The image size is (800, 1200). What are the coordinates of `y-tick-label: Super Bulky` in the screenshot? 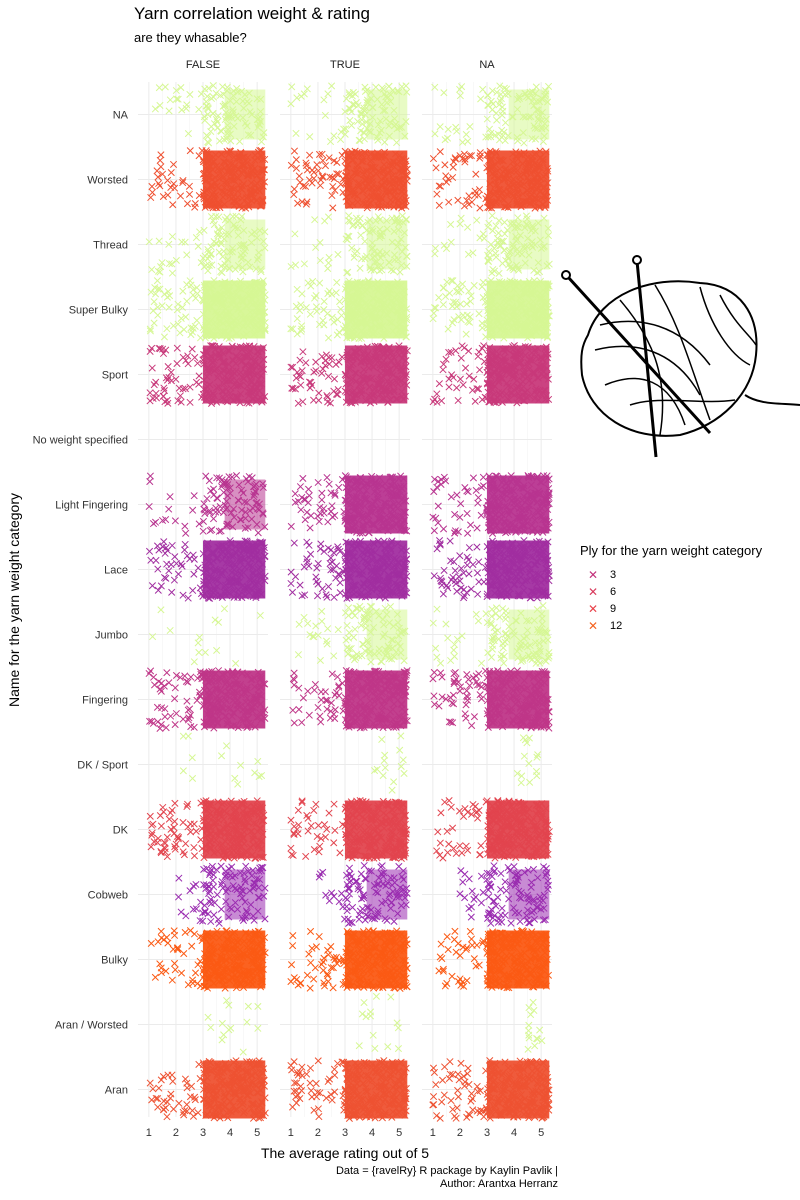 It's located at (99, 311).